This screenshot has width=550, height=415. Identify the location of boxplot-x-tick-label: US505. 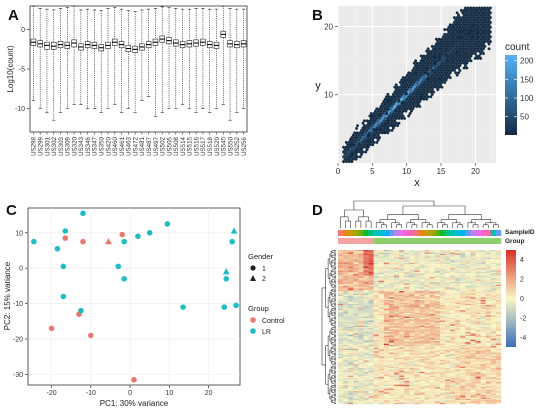
(169, 145).